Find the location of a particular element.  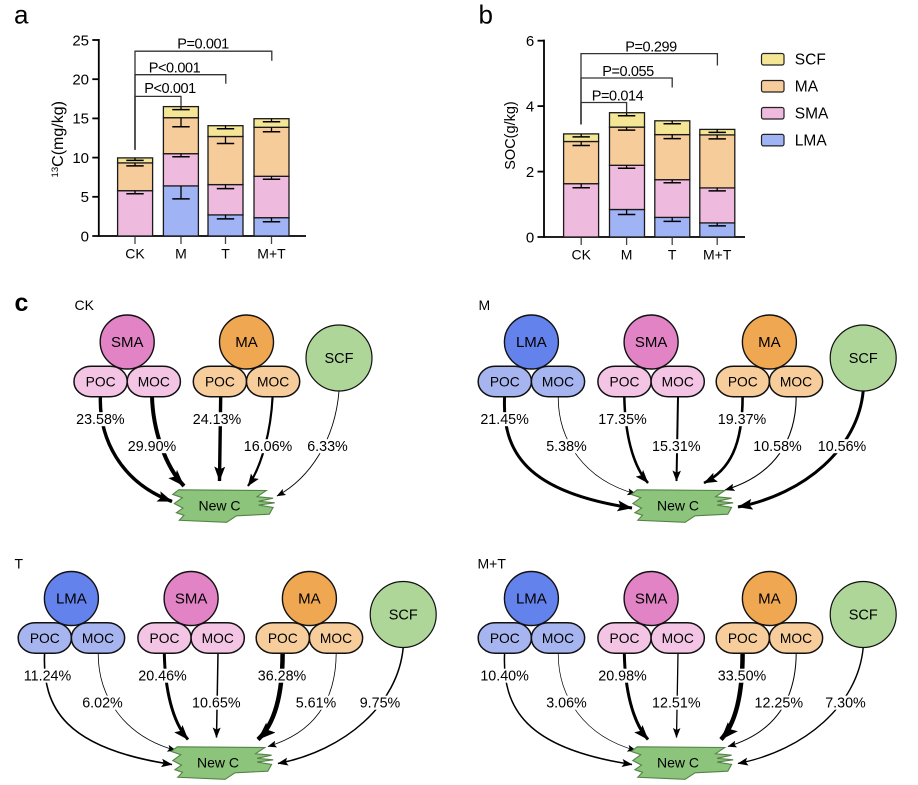

svg-text: 10.65% is located at coordinates (216, 704).